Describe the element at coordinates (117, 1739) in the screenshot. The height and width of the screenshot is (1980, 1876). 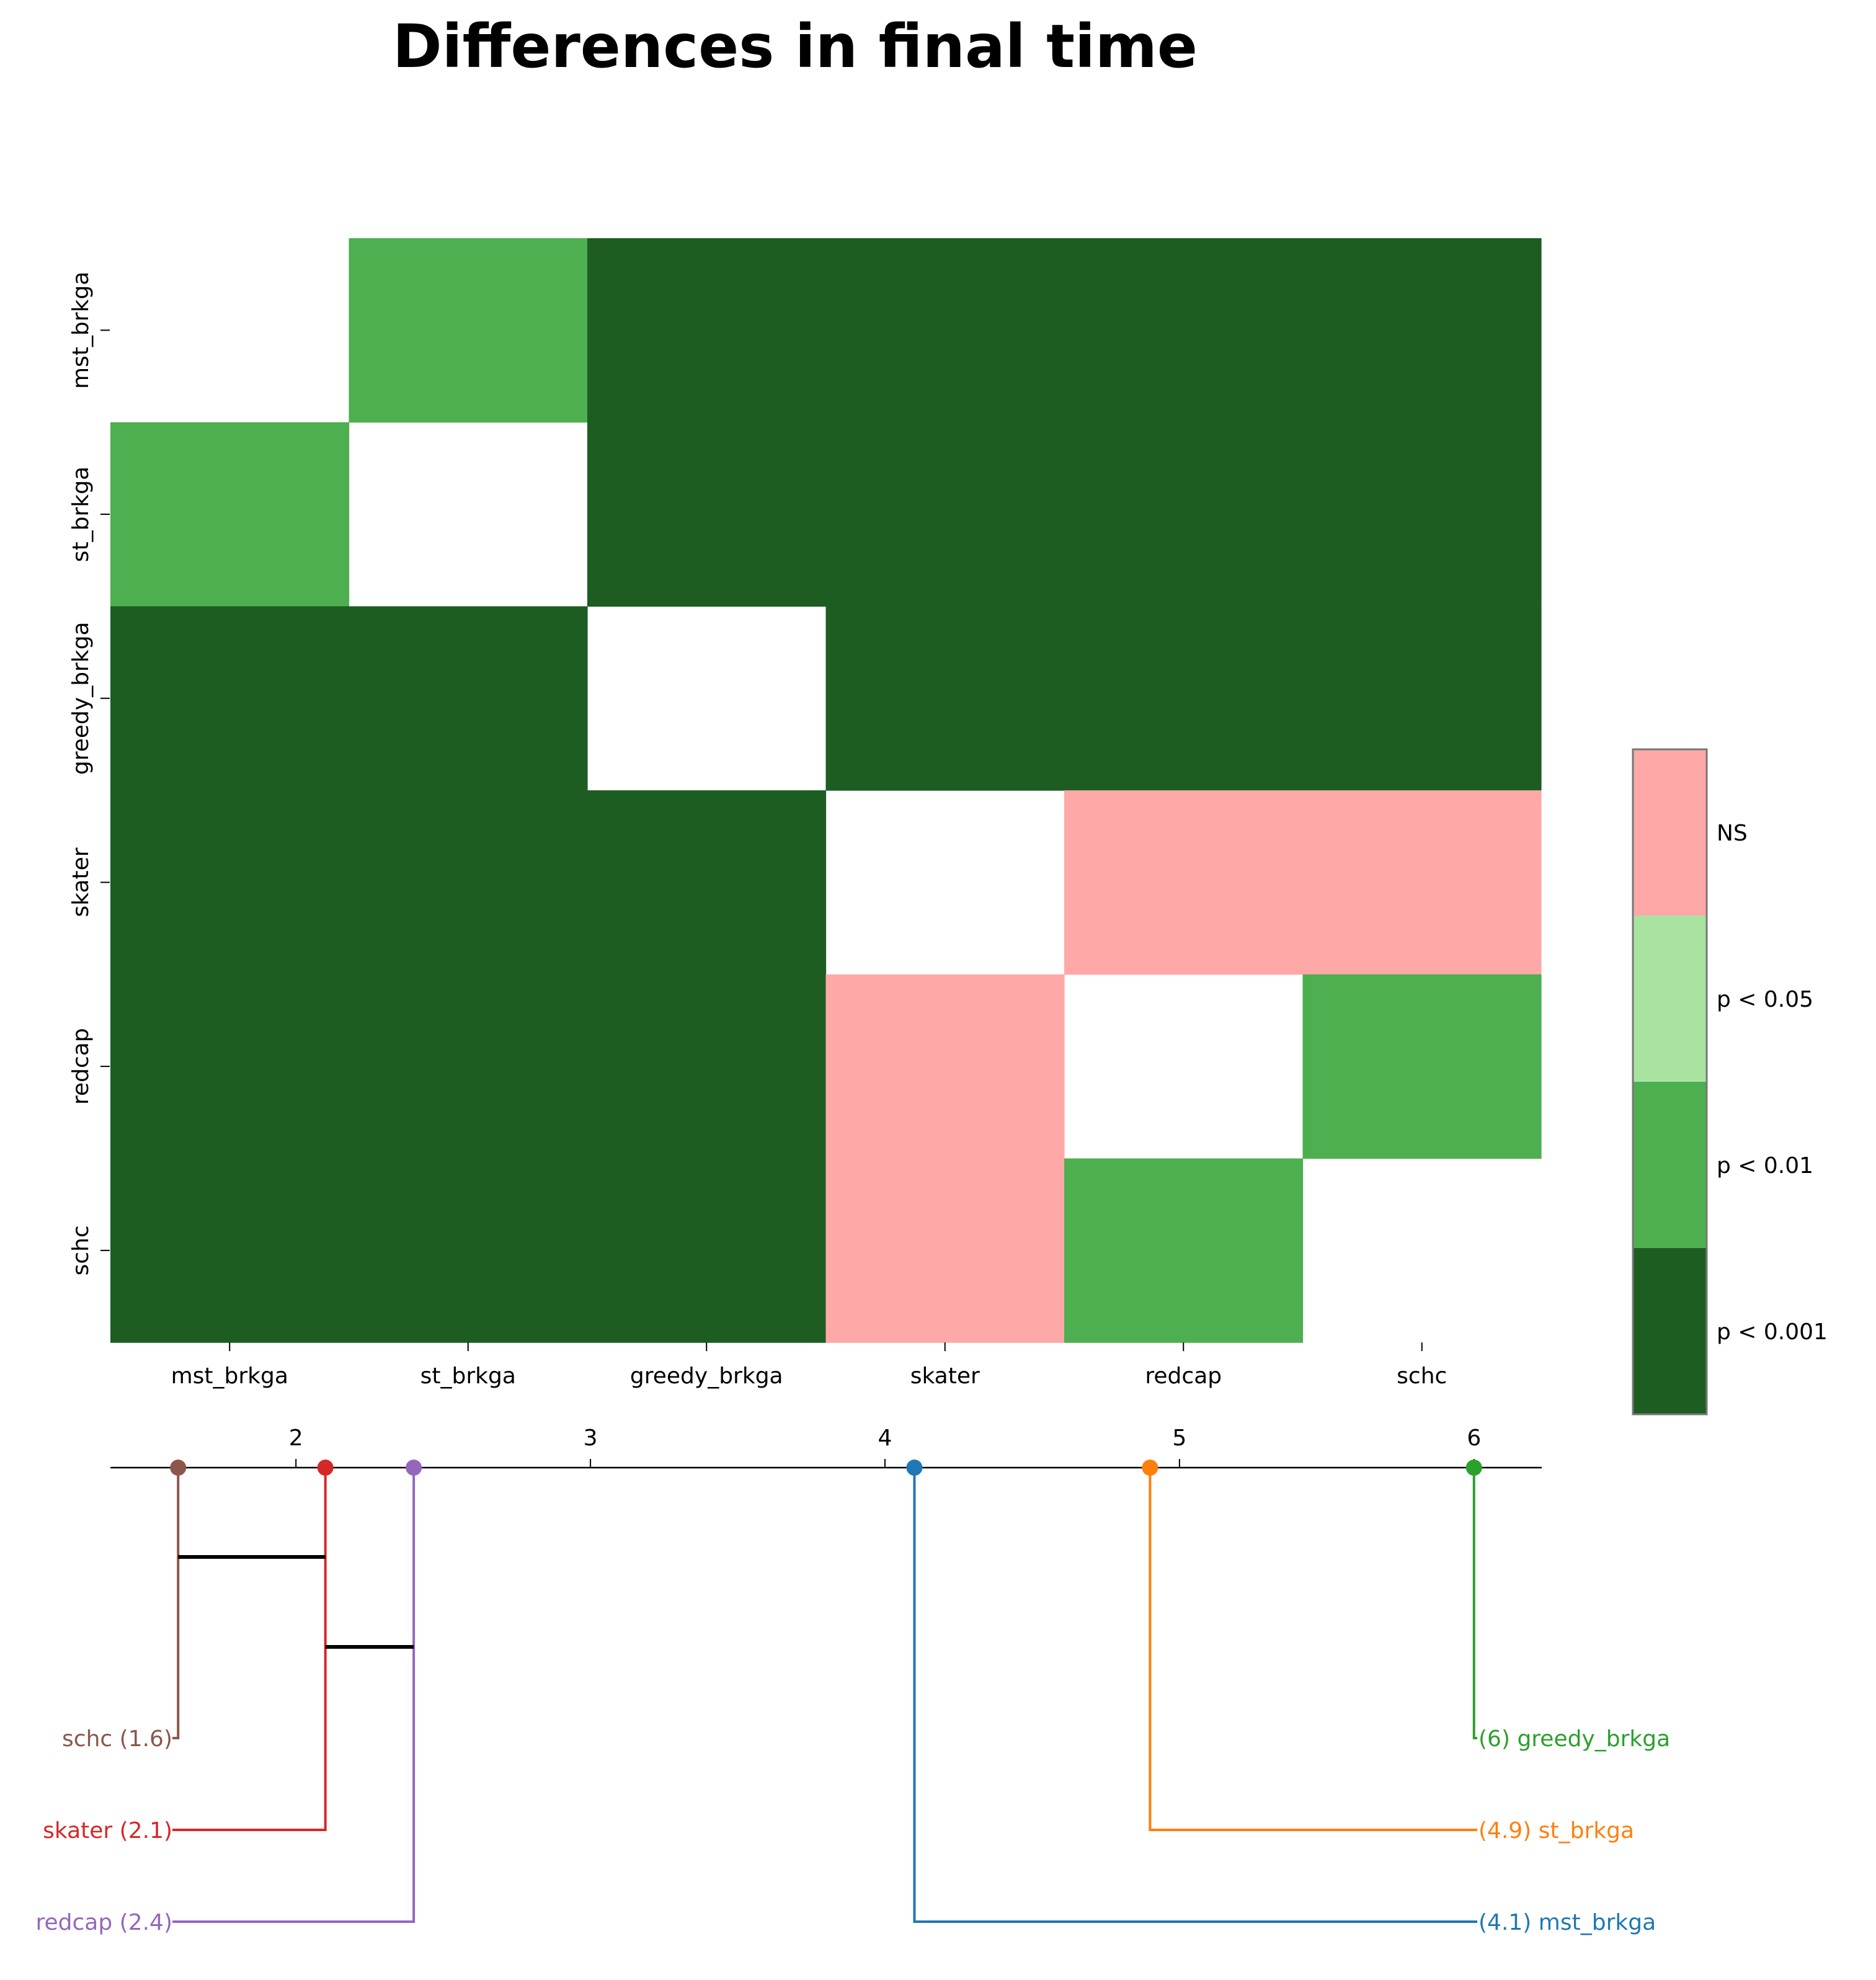
I see `cd-method-label: schc (1.6)` at that location.